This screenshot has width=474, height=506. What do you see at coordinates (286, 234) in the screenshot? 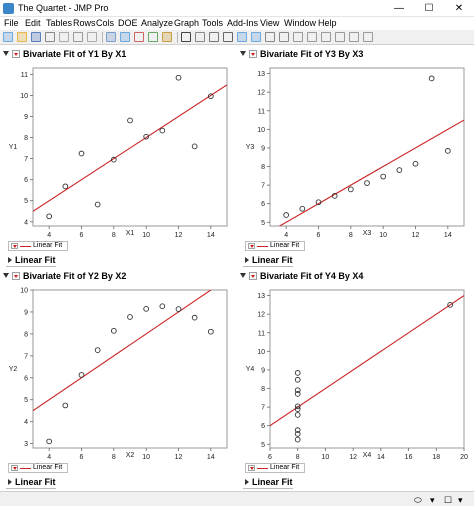
I see `x-tick-label: 4` at bounding box center [286, 234].